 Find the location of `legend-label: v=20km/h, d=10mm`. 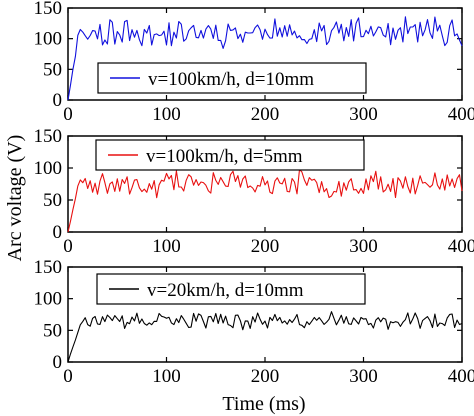

legend-label: v=20km/h, d=10mm is located at coordinates (225, 290).